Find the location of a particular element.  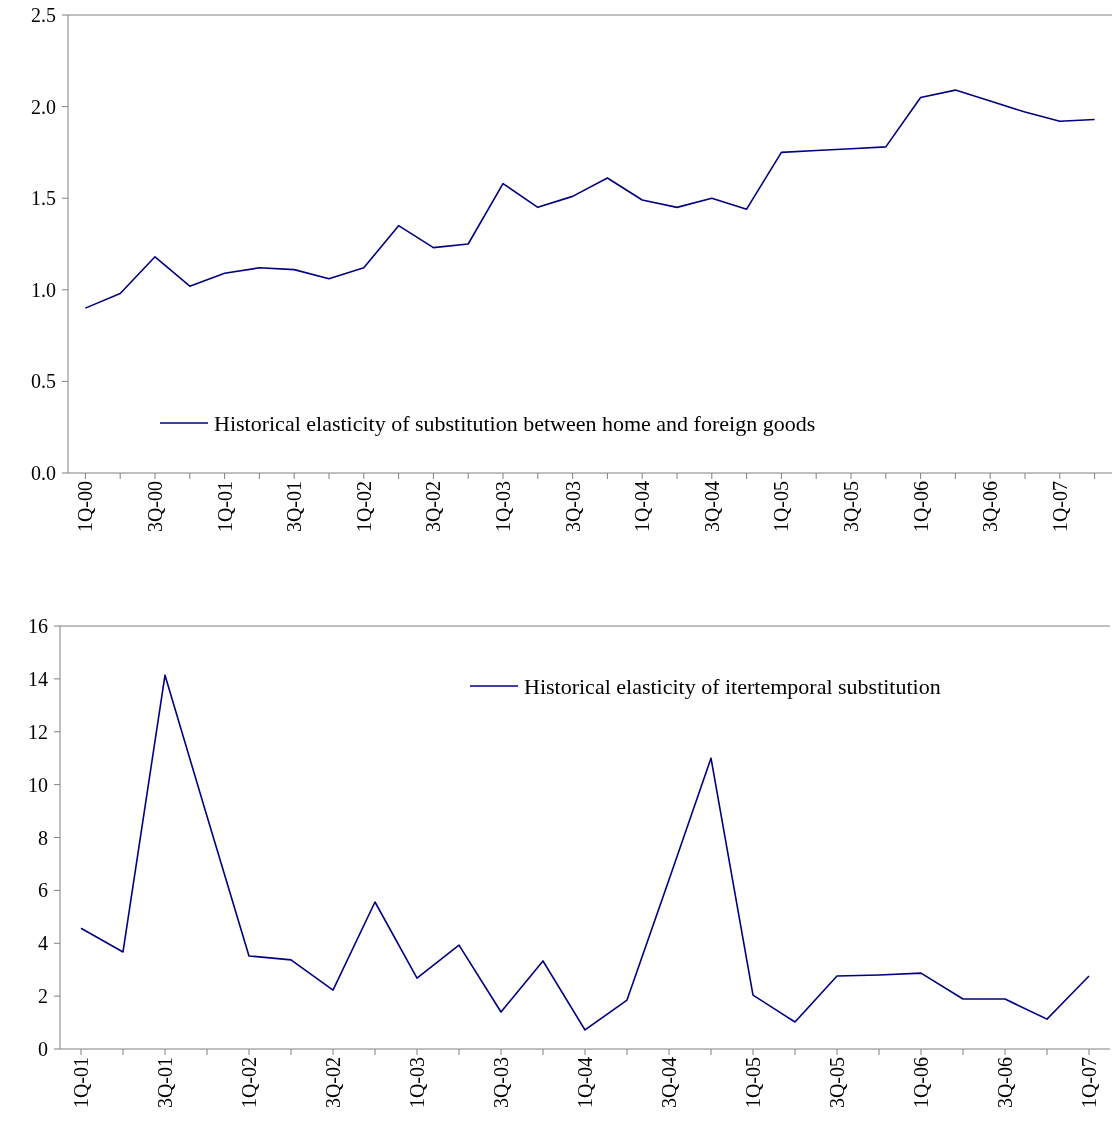

y-tick-label: 1.5 is located at coordinates (43, 198).